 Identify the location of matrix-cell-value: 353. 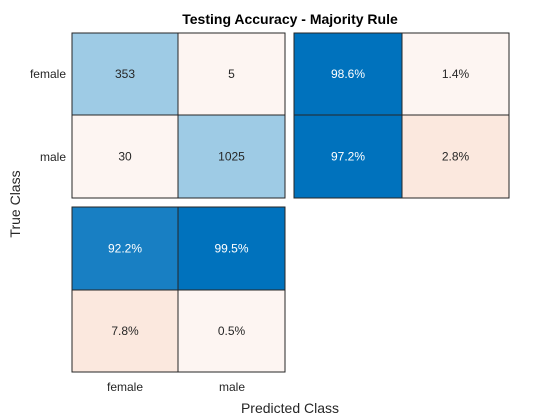
(125, 74).